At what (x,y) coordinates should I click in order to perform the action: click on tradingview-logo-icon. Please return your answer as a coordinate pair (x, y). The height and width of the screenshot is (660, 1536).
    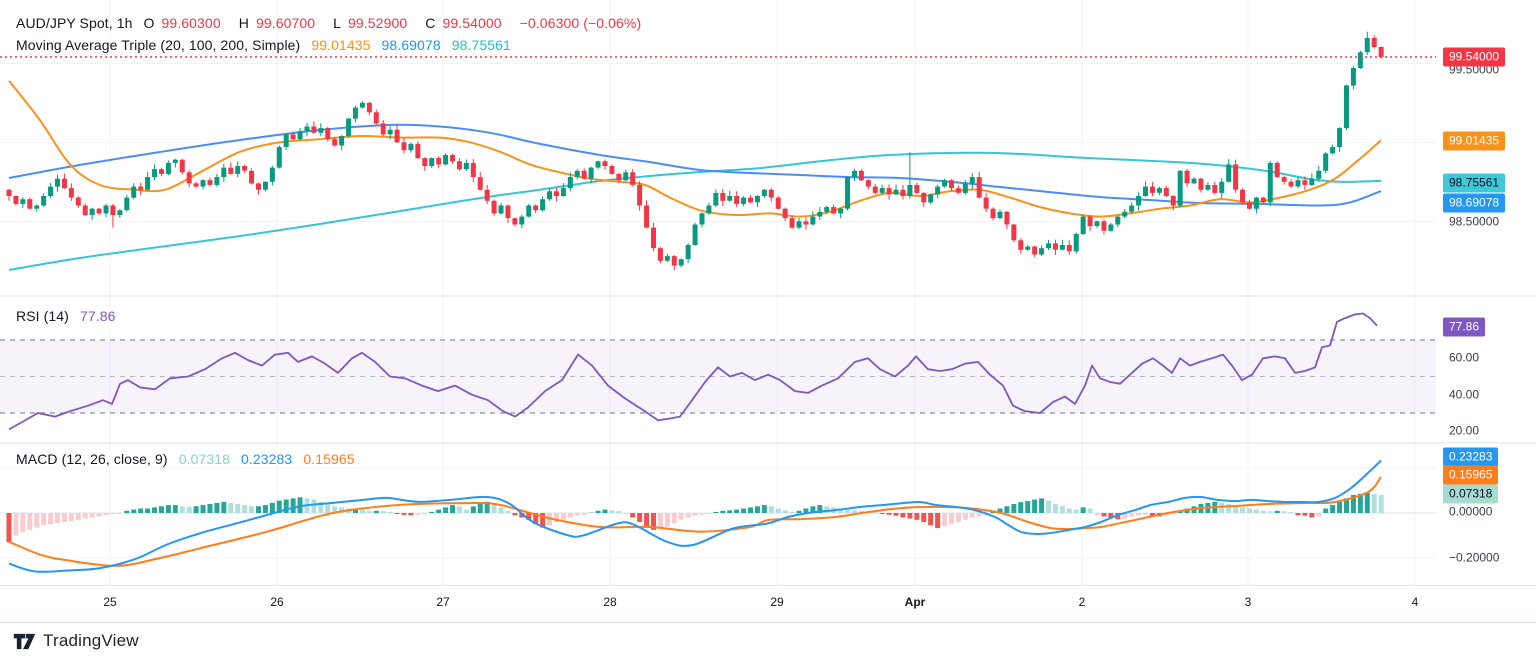
    Looking at the image, I should click on (24, 641).